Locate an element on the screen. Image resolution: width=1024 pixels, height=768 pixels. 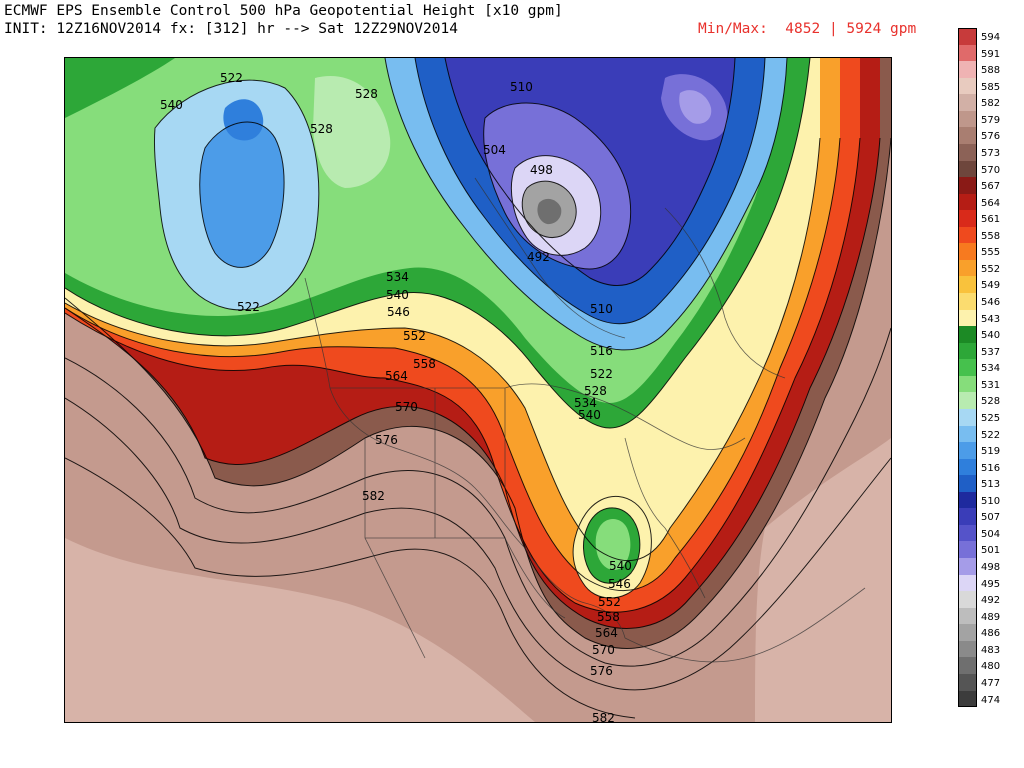
legend-level: 567 is located at coordinates (989, 185).